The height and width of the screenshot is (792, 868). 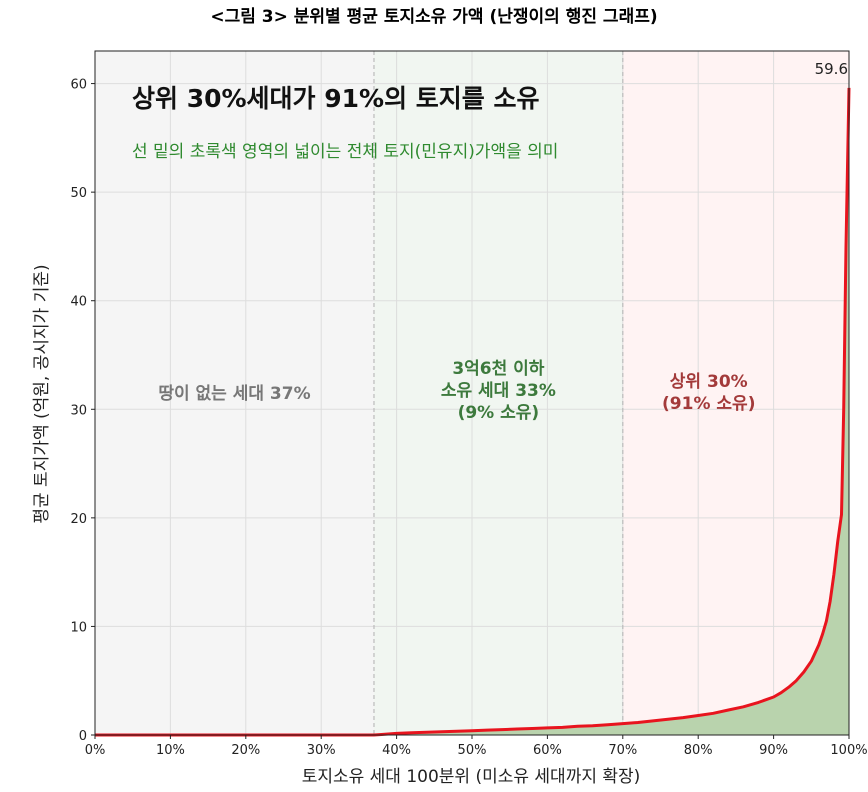 I want to click on x-tick-label-3: 30%, so click(x=321, y=750).